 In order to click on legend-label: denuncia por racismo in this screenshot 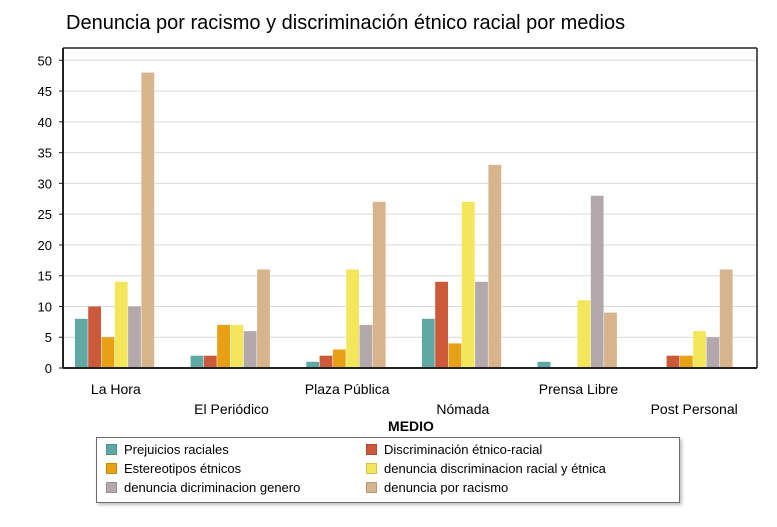, I will do `click(446, 487)`.